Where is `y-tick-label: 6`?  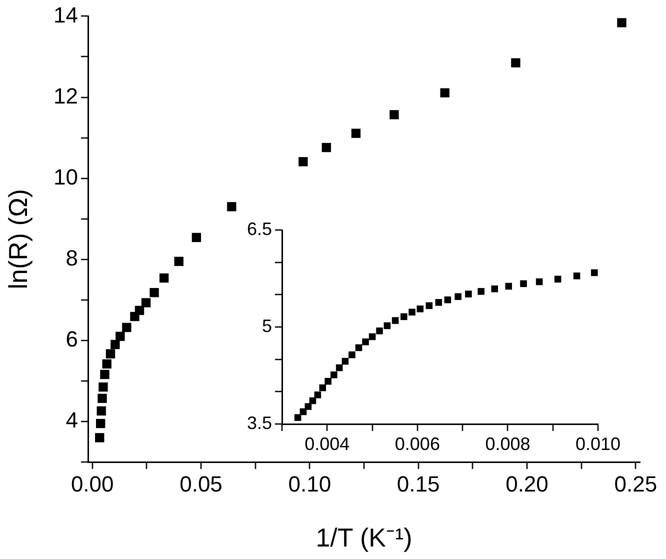 y-tick-label: 6 is located at coordinates (72, 339).